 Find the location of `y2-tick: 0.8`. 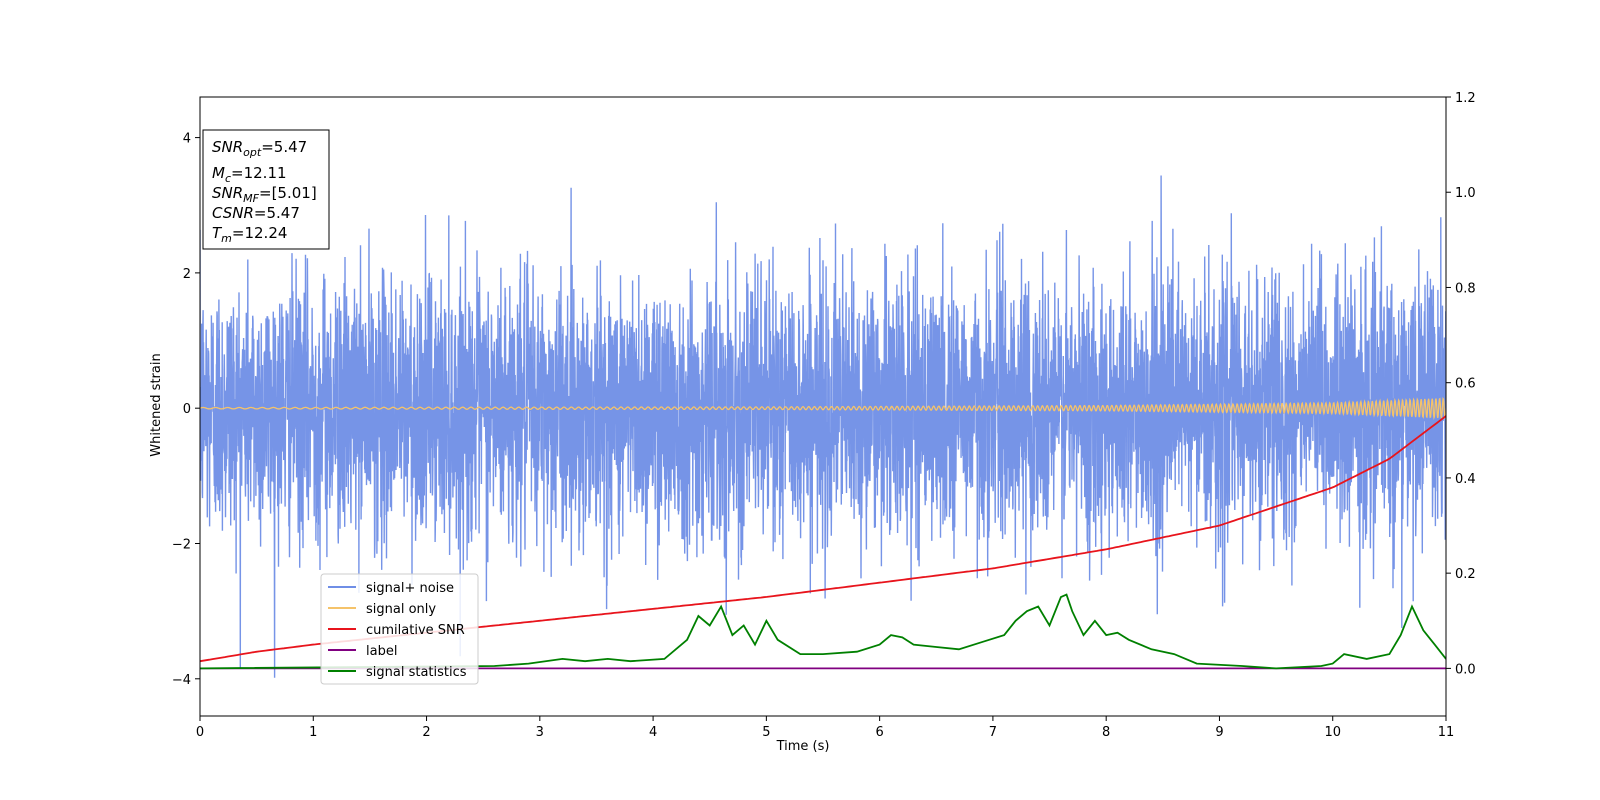

y2-tick: 0.8 is located at coordinates (1461, 288).